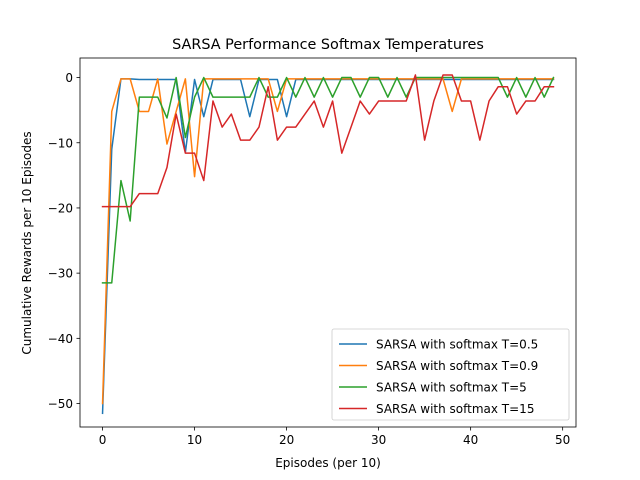  What do you see at coordinates (328, 463) in the screenshot?
I see `x-axis-label: Episodes (per 10)` at bounding box center [328, 463].